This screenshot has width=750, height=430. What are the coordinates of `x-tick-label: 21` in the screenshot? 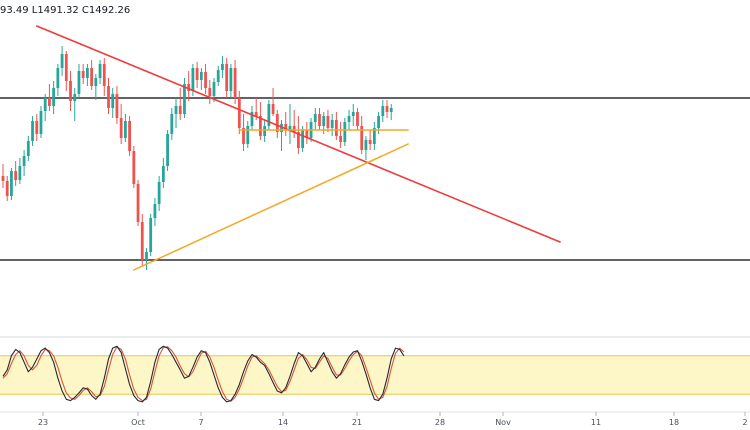 It's located at (357, 422).